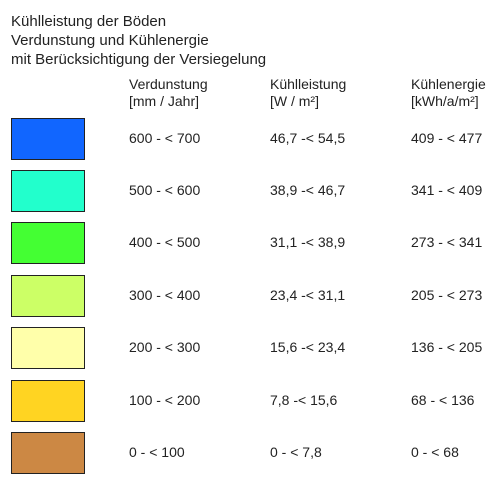  I want to click on legend-row: 400 - < 500 31,1 -< 38,9 273 - < 341, so click(250, 243).